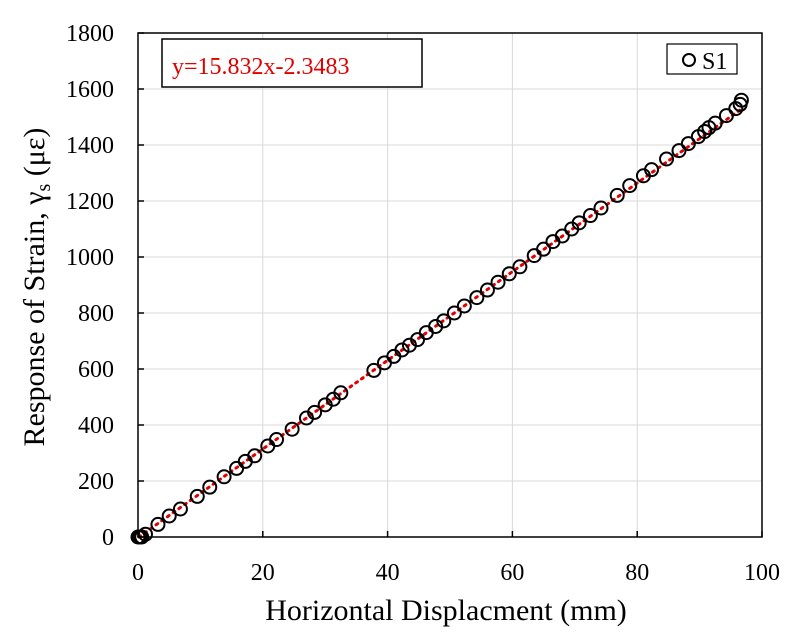 This screenshot has height=632, width=804. I want to click on equation-box: y=15.832x-2.3483, so click(292, 63).